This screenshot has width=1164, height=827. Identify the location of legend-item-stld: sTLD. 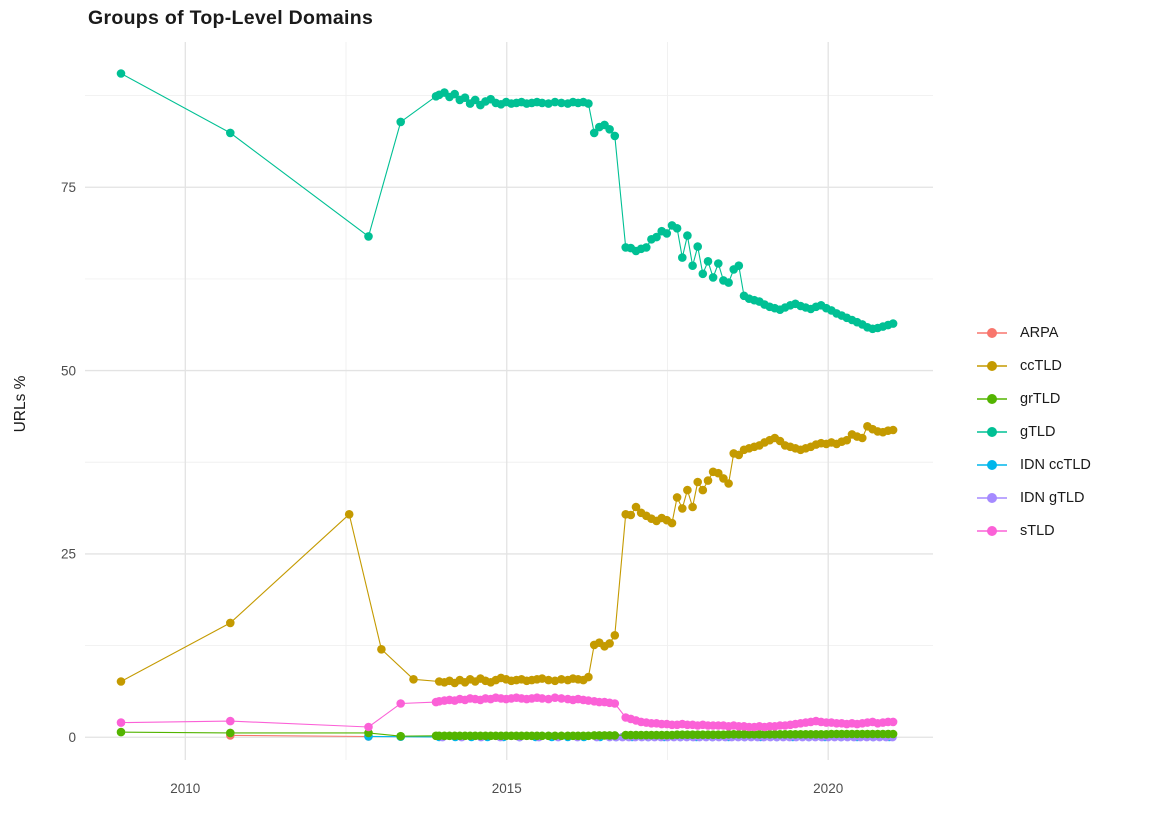
(1034, 530).